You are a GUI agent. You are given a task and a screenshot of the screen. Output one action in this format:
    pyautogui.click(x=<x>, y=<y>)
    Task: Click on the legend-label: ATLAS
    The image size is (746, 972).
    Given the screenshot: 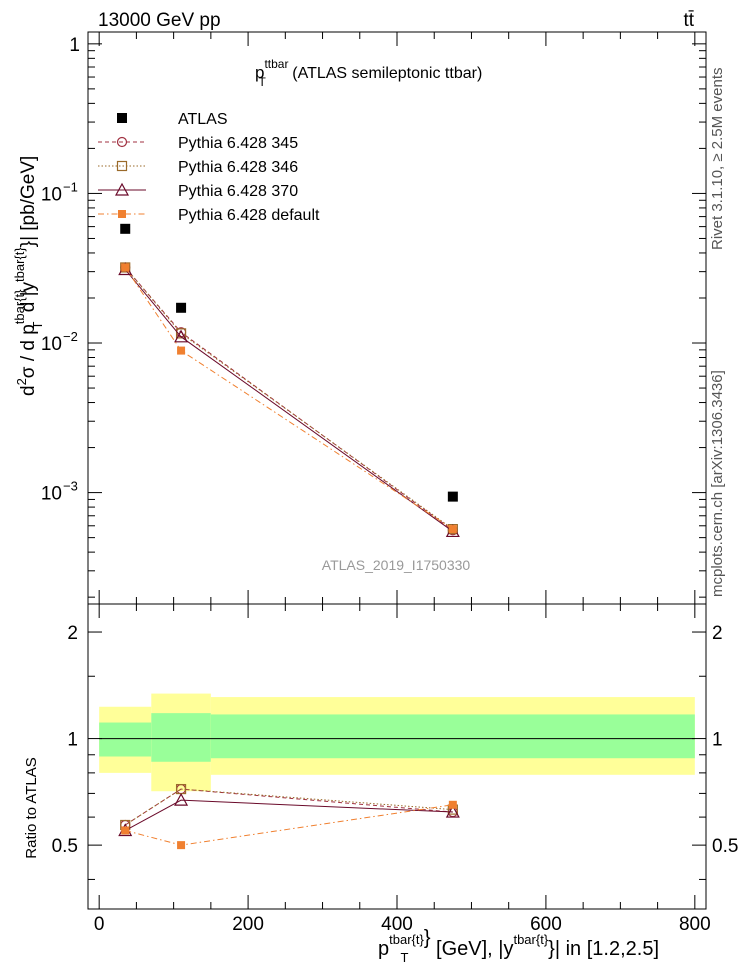 What is the action you would take?
    pyautogui.click(x=203, y=119)
    